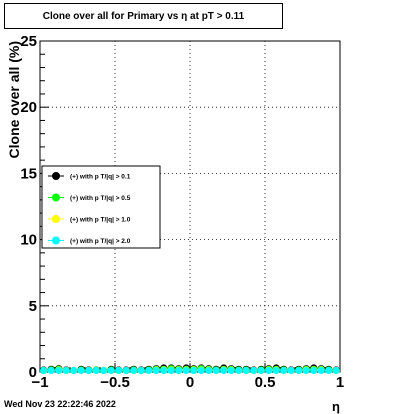 The width and height of the screenshot is (400, 414). I want to click on y-tick-label: 5, so click(33, 306).